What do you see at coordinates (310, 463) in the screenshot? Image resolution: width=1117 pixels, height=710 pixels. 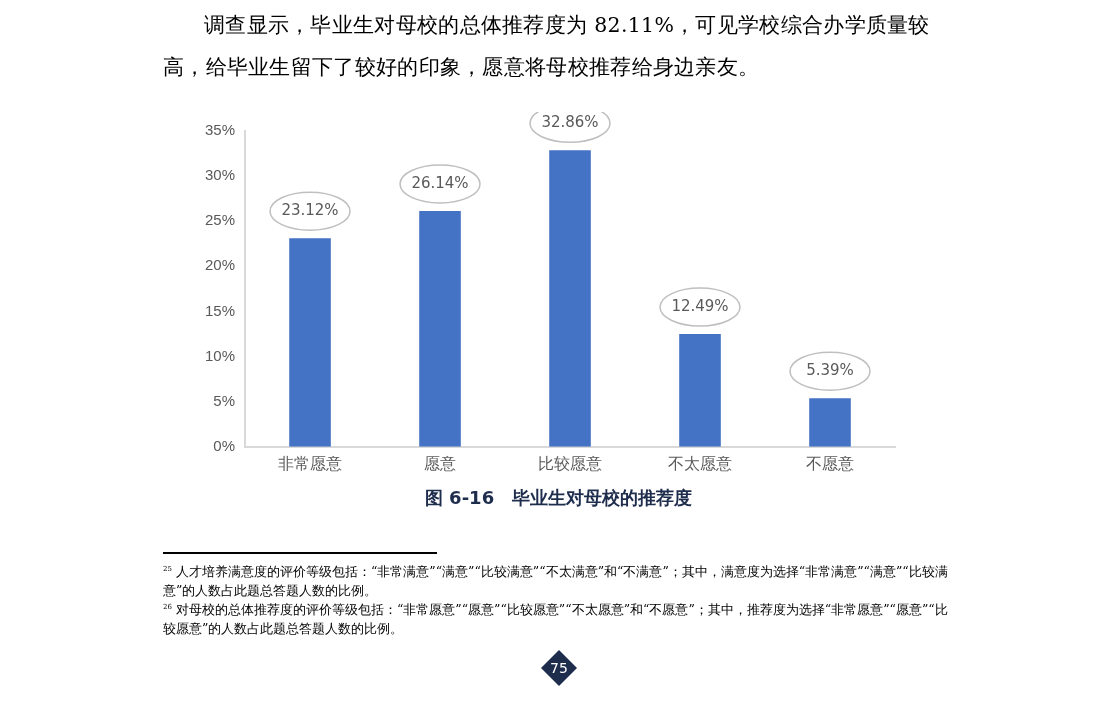 I see `x-tick-label: 非常愿意` at bounding box center [310, 463].